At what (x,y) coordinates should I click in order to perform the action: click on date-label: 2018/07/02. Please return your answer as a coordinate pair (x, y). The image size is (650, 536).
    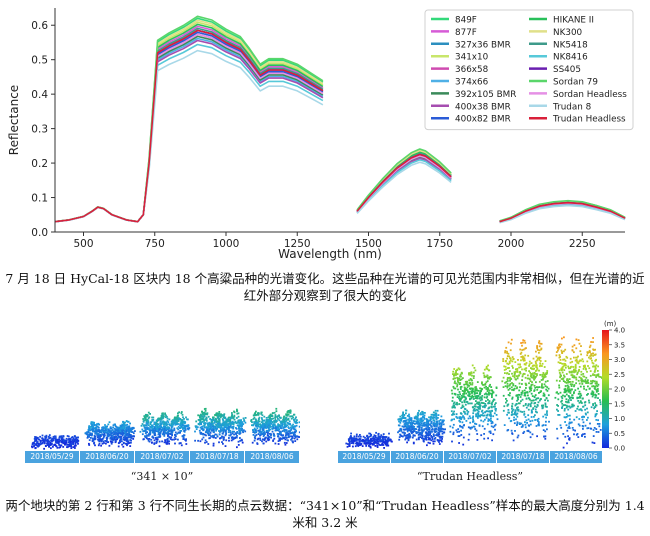
    Looking at the image, I should click on (161, 457).